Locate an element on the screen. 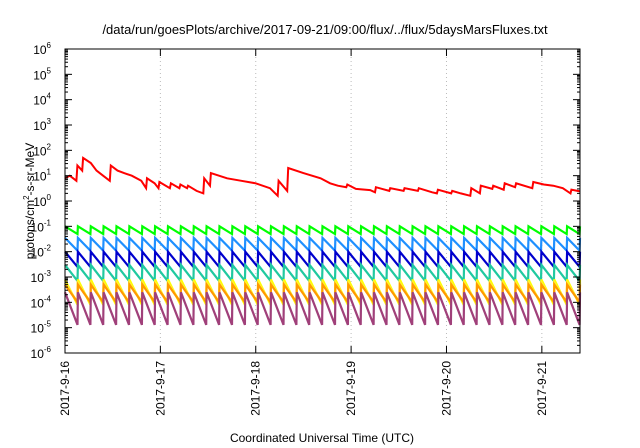 The image size is (640, 448). y-tick-label: 10⁻⁶ is located at coordinates (41, 353).